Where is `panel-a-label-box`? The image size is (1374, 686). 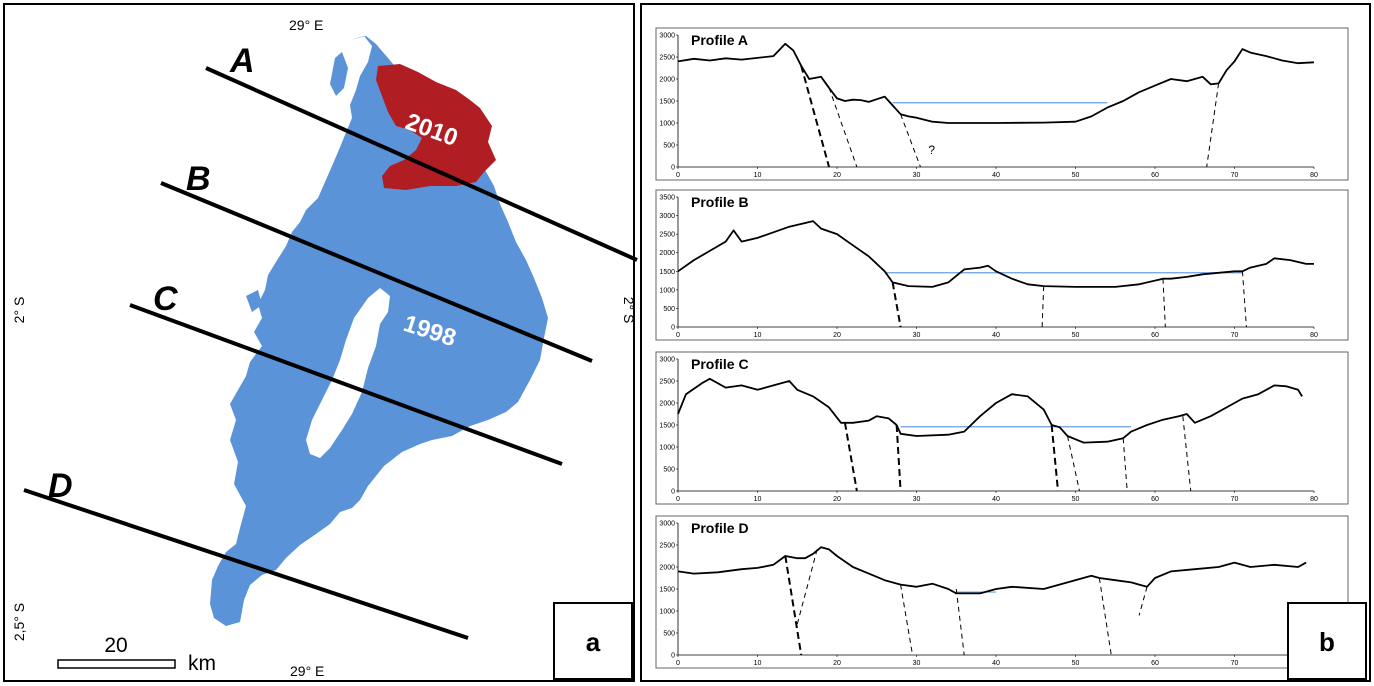 panel-a-label-box is located at coordinates (593, 641).